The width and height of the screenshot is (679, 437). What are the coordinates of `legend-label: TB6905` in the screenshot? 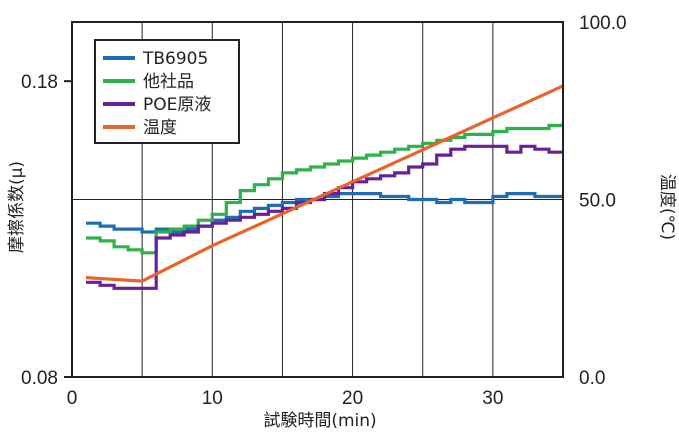 It's located at (175, 59).